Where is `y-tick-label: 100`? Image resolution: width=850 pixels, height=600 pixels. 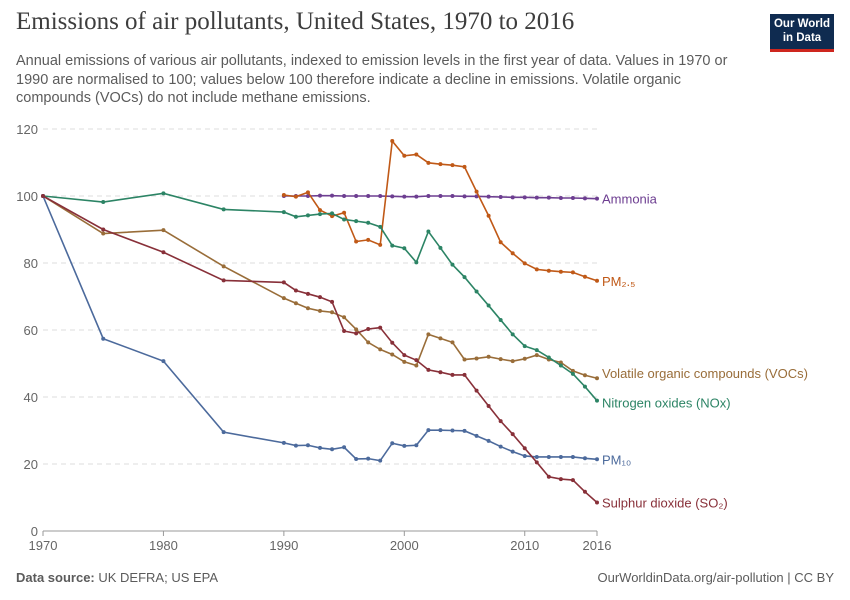 y-tick-label: 100 is located at coordinates (27, 196).